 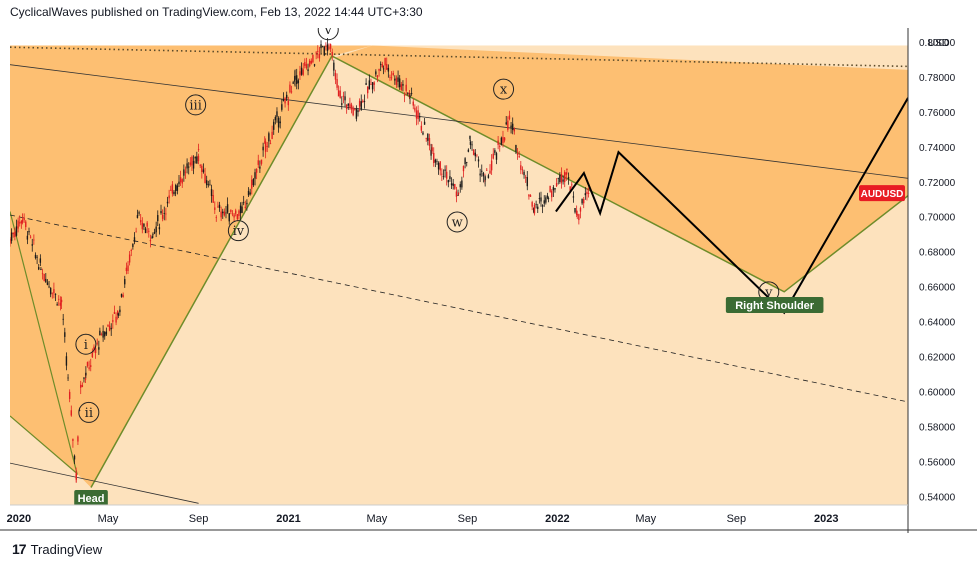 What do you see at coordinates (937, 288) in the screenshot?
I see `y-tick-label: 0.66000` at bounding box center [937, 288].